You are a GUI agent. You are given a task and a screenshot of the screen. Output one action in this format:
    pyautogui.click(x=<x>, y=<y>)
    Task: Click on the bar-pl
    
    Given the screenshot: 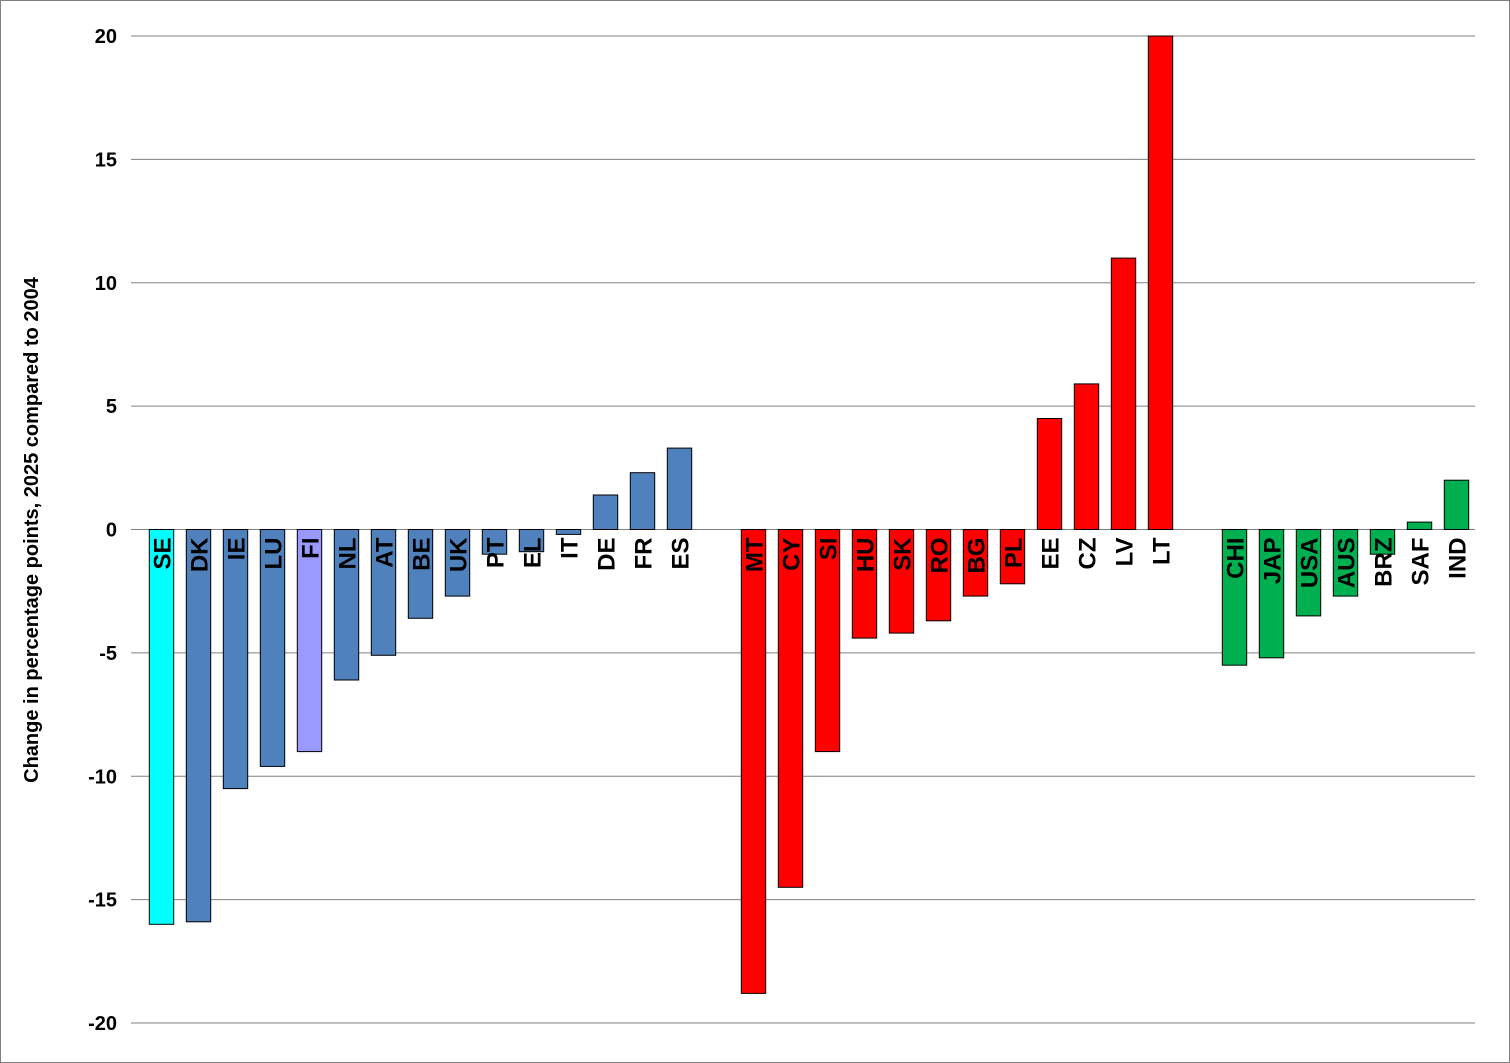 What is the action you would take?
    pyautogui.click(x=1012, y=557)
    